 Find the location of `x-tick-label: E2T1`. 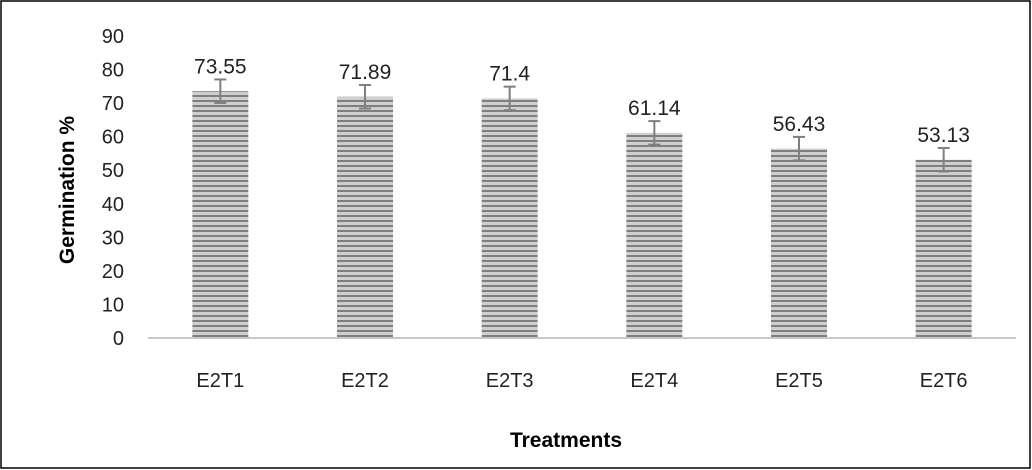

x-tick-label: E2T1 is located at coordinates (220, 381).